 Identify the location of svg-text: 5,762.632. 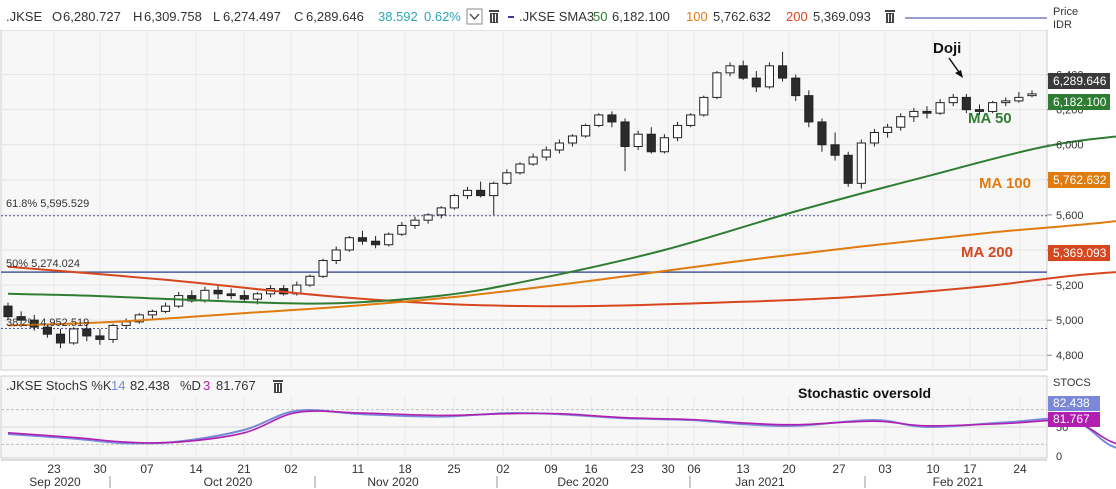
(1080, 180).